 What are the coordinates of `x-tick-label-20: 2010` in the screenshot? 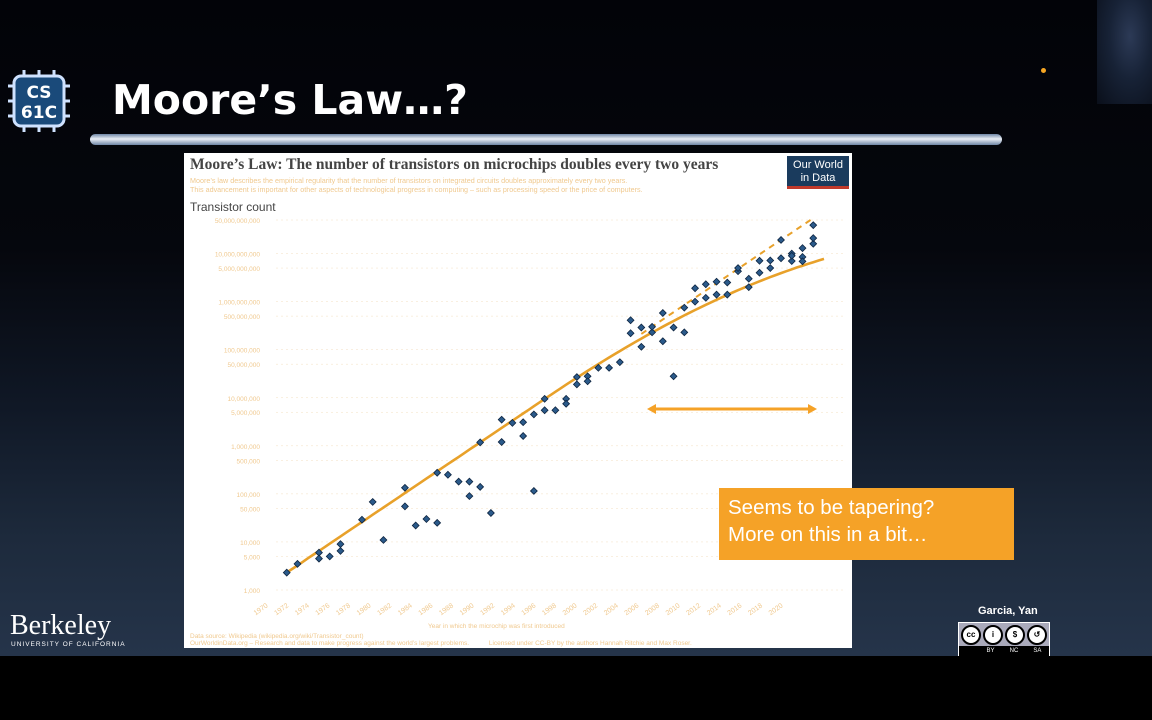 It's located at (673, 609).